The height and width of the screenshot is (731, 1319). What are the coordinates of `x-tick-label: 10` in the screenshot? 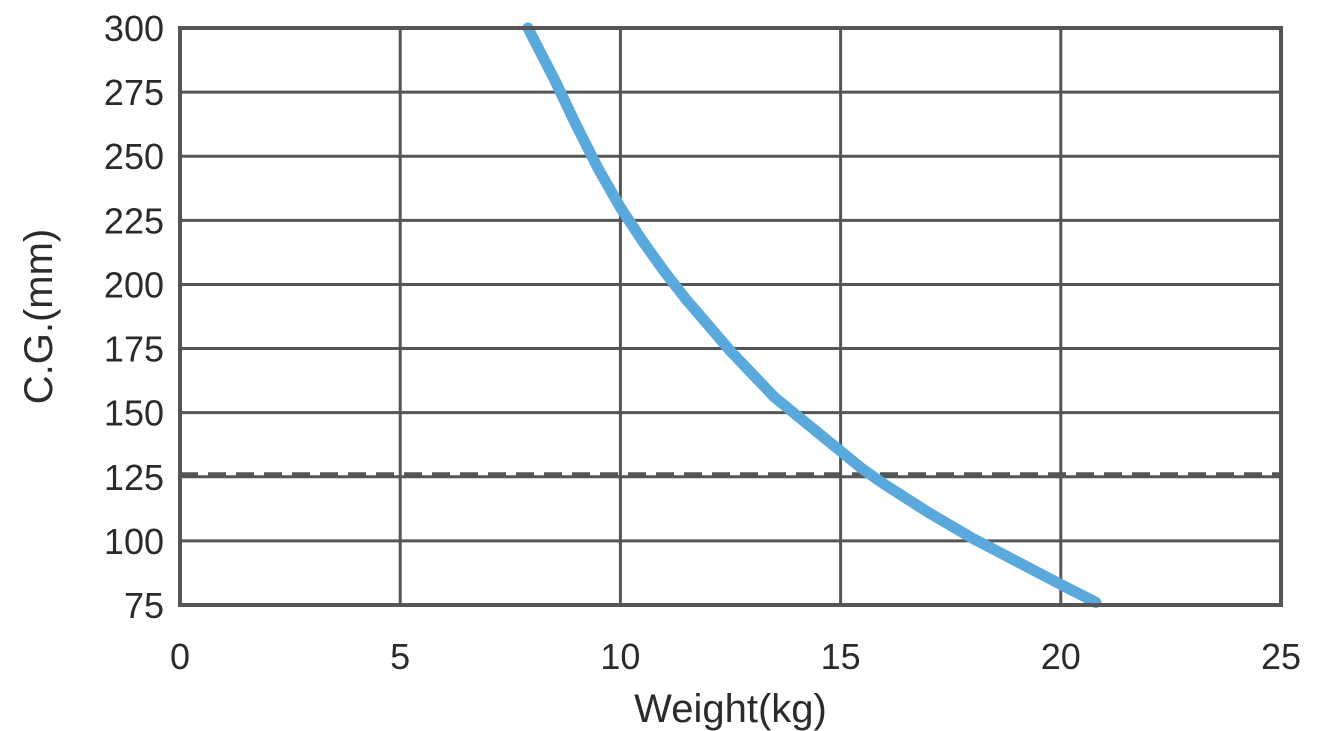 It's located at (620, 656).